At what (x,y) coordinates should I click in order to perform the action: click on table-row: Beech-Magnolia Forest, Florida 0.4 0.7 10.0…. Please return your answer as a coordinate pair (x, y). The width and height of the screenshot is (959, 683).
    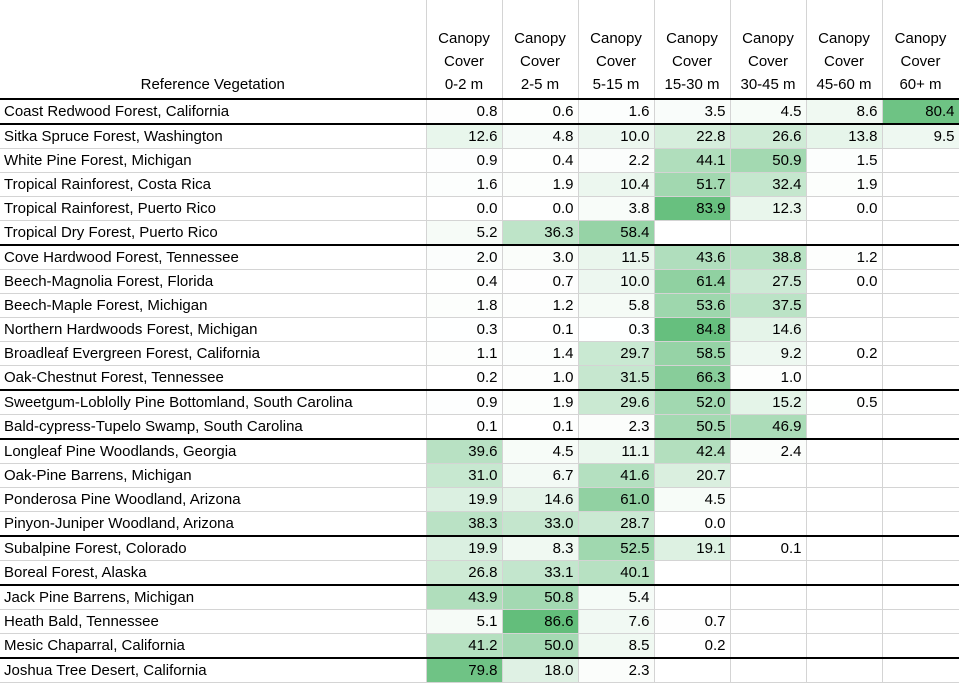
    Looking at the image, I should click on (479, 281).